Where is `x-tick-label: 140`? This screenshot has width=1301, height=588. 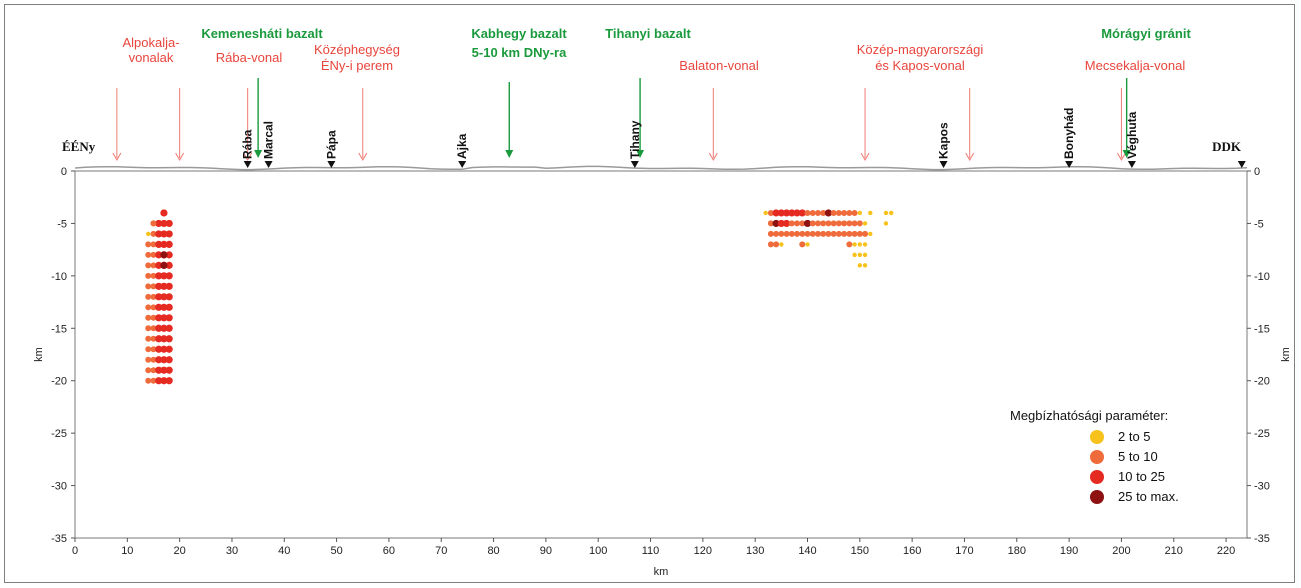
x-tick-label: 140 is located at coordinates (807, 551).